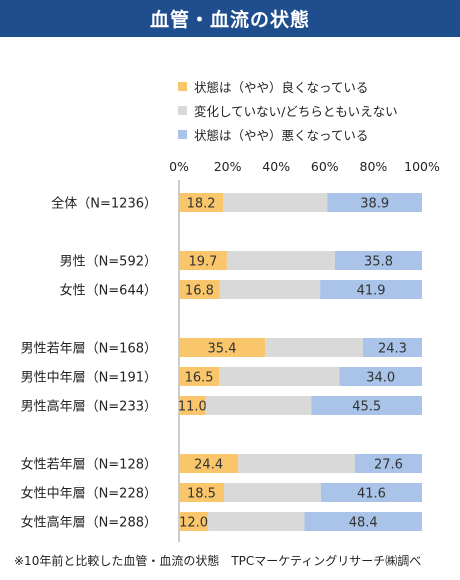 Image resolution: width=460 pixels, height=580 pixels. I want to click on data-label: 27.6, so click(388, 465).